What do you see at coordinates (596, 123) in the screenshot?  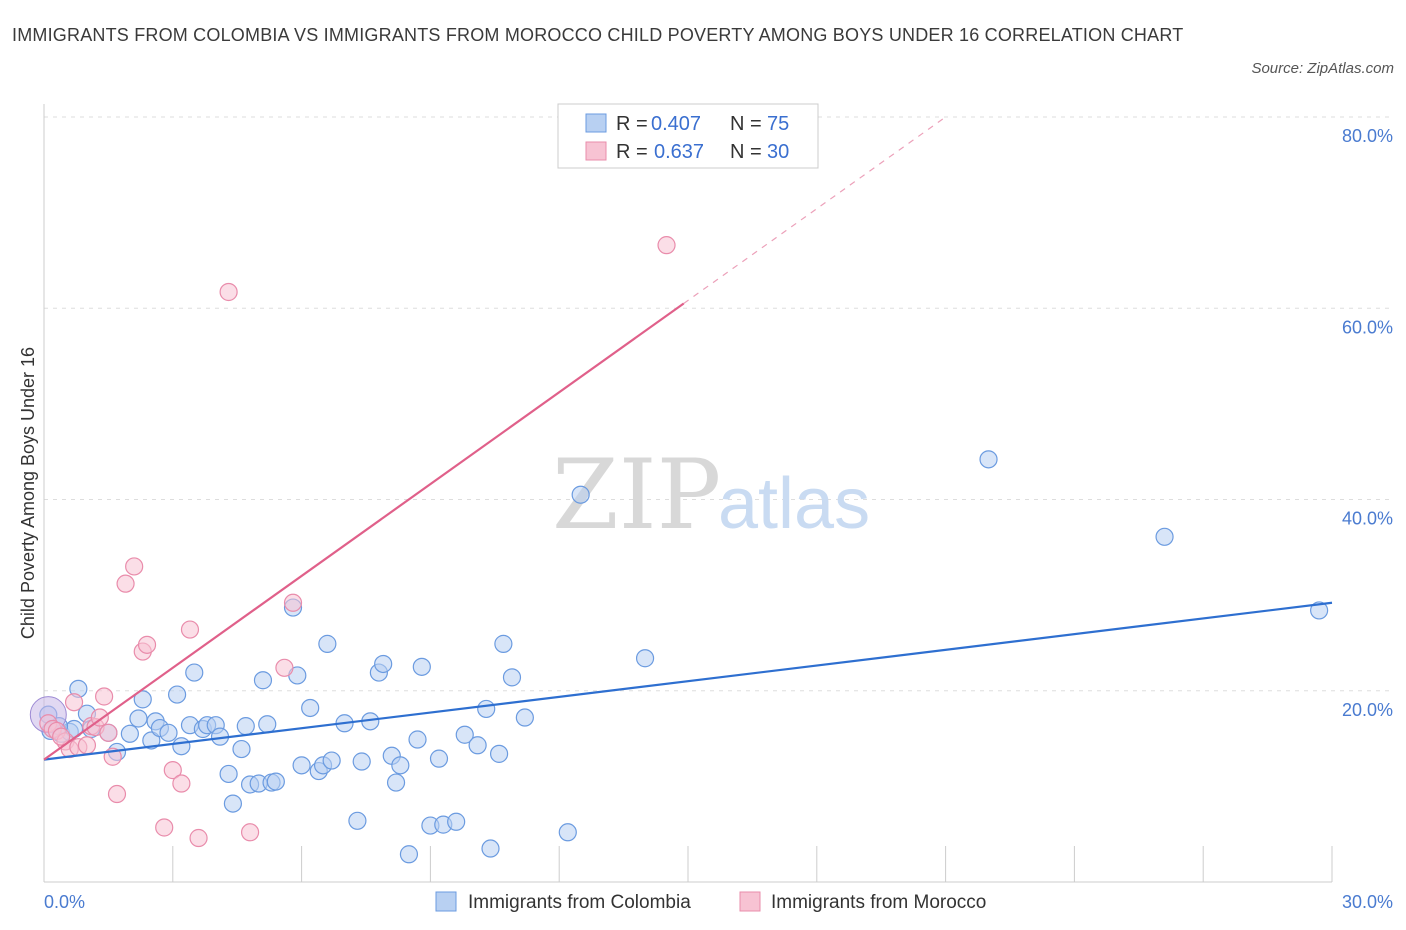 I see `legend-swatch-colombia` at bounding box center [596, 123].